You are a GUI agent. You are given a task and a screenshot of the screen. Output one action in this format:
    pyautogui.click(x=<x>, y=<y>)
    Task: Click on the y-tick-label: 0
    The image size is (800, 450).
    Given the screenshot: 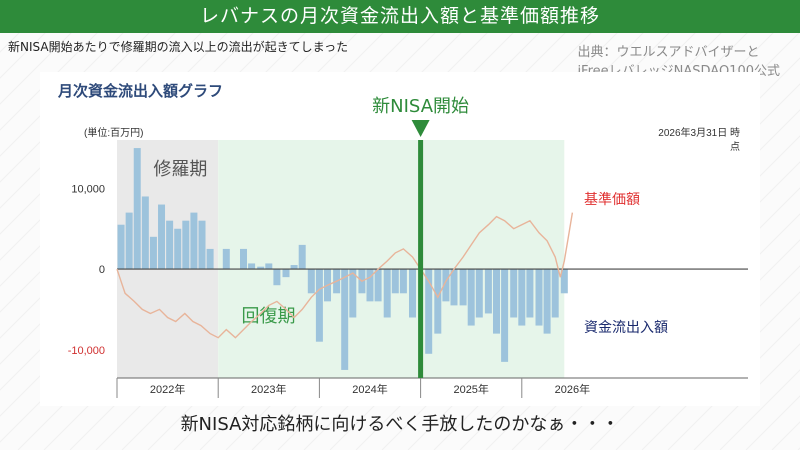 What is the action you would take?
    pyautogui.click(x=102, y=270)
    